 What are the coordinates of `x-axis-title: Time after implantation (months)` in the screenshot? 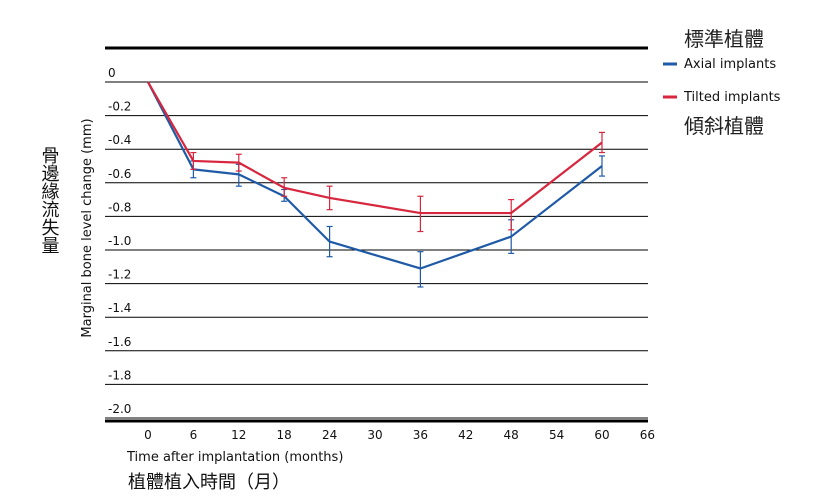 It's located at (234, 457).